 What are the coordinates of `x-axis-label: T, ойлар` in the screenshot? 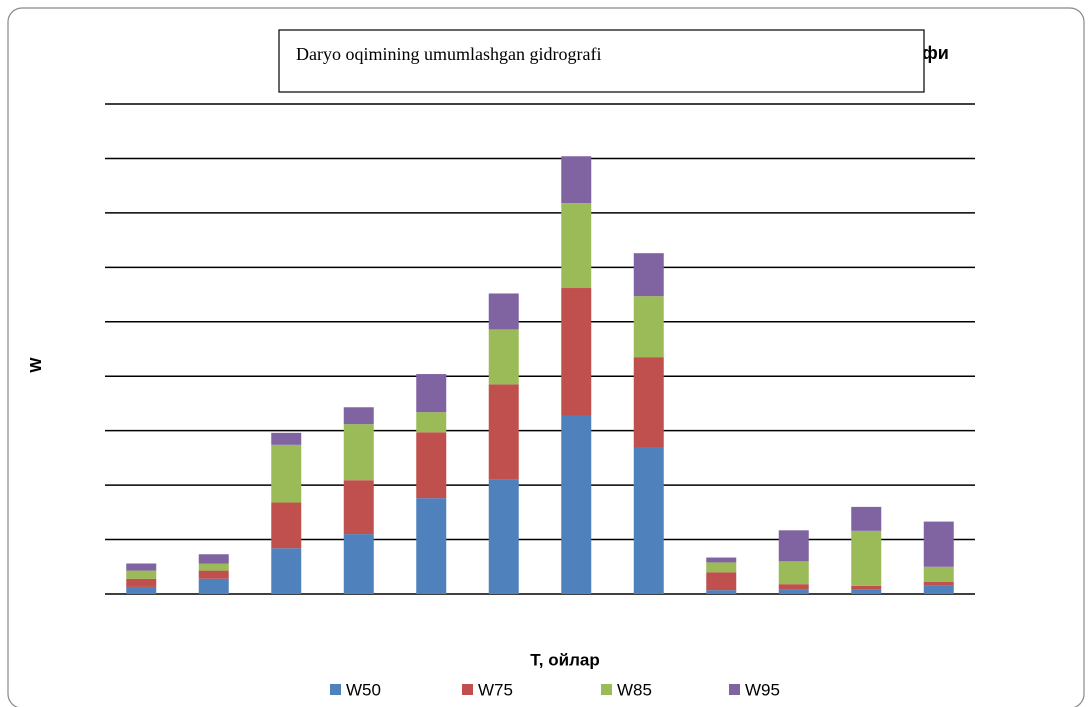 It's located at (564, 659).